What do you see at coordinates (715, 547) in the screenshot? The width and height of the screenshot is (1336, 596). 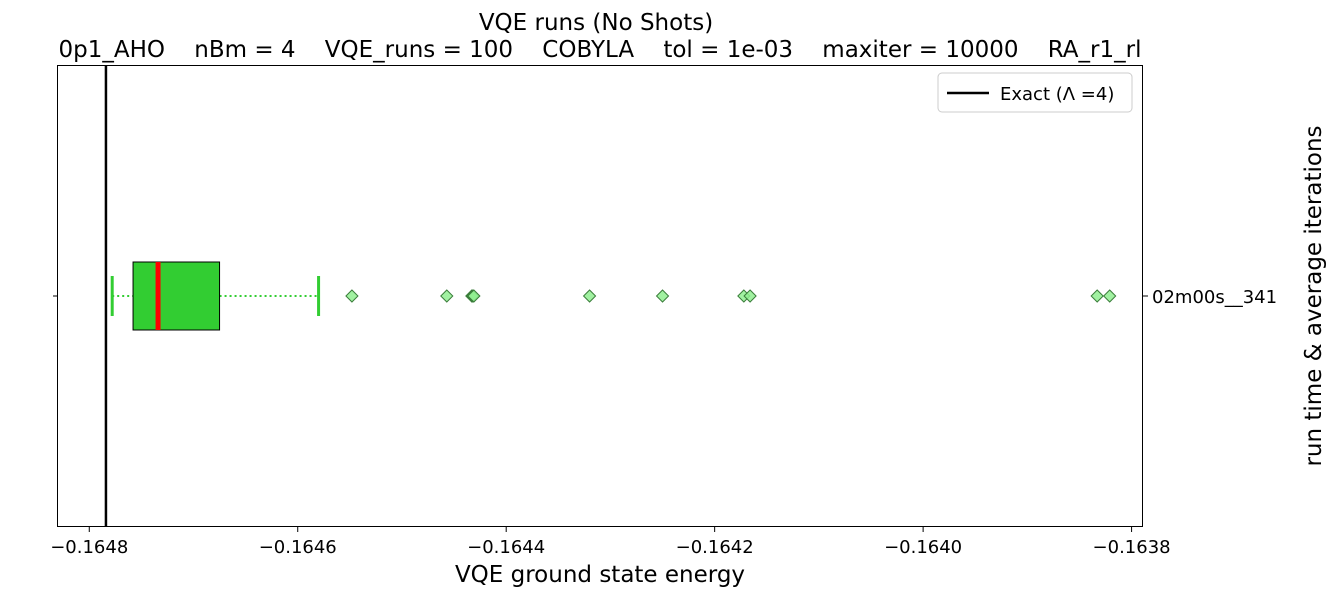 I see `x-tick-label: −0.1642` at bounding box center [715, 547].